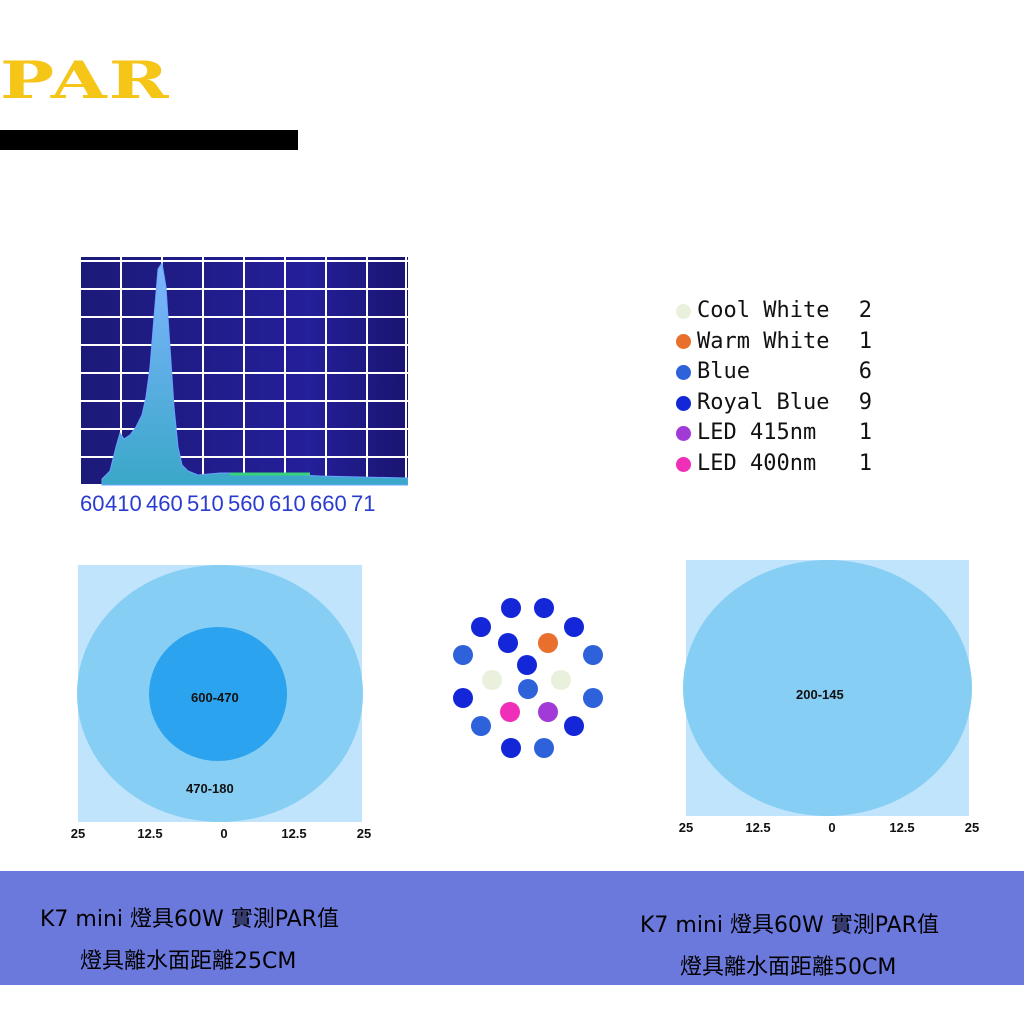 The height and width of the screenshot is (1024, 1024). I want to click on legend-count: 6, so click(865, 372).